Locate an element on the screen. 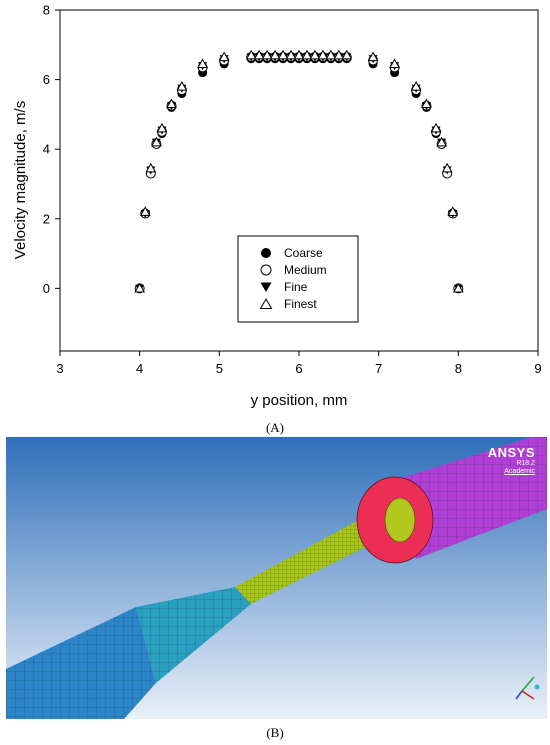  ansys-logo-edition: Academic is located at coordinates (519, 471).